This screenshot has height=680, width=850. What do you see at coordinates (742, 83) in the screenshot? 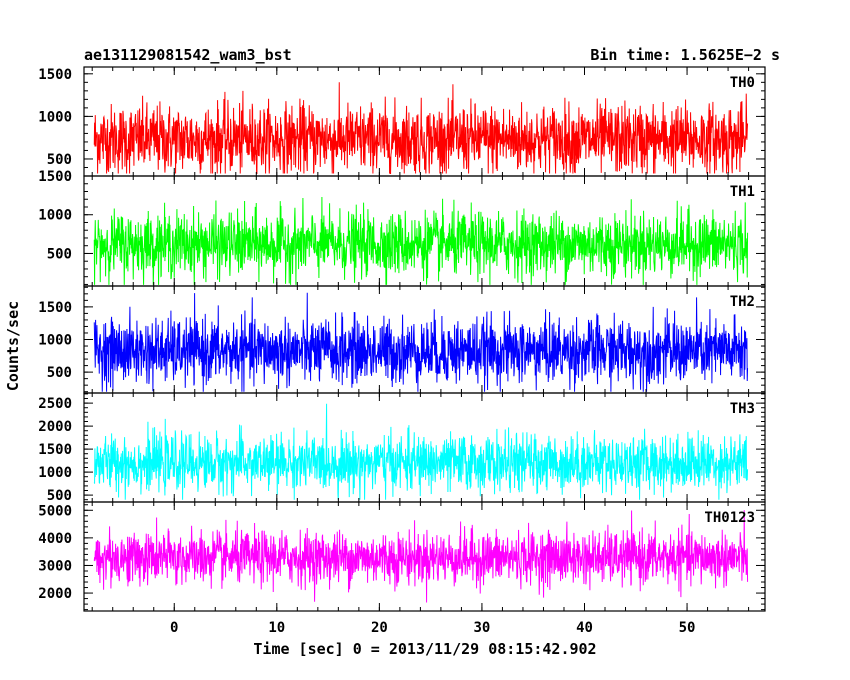
I see `panel-label-th0: TH0` at bounding box center [742, 83].